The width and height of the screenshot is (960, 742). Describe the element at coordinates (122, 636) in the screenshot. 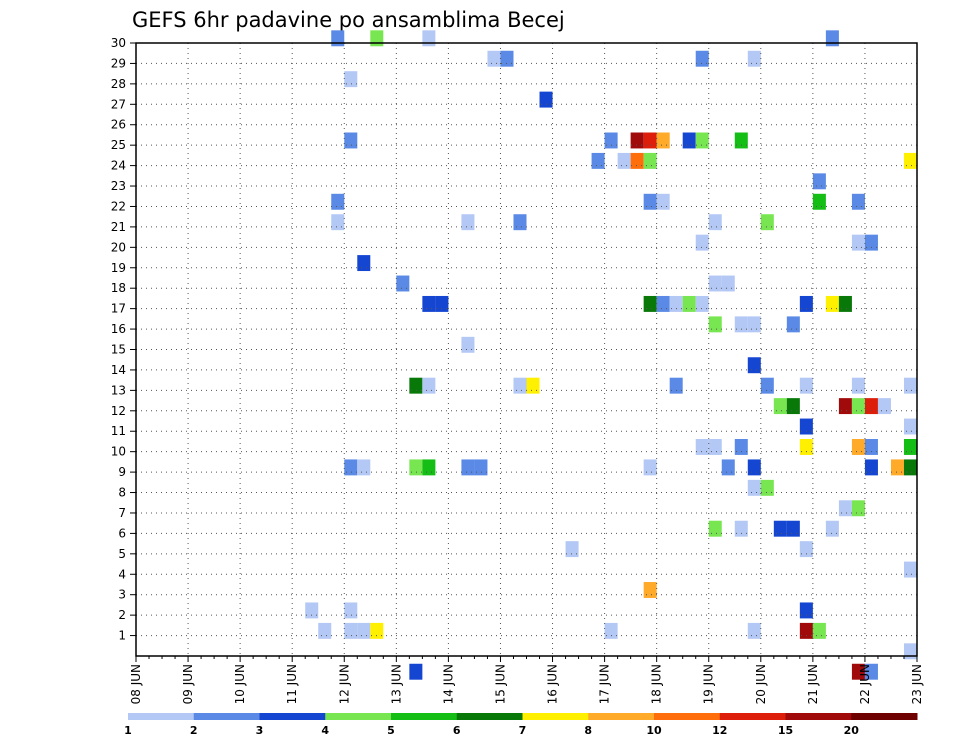

I see `y-tick-label: 1` at that location.